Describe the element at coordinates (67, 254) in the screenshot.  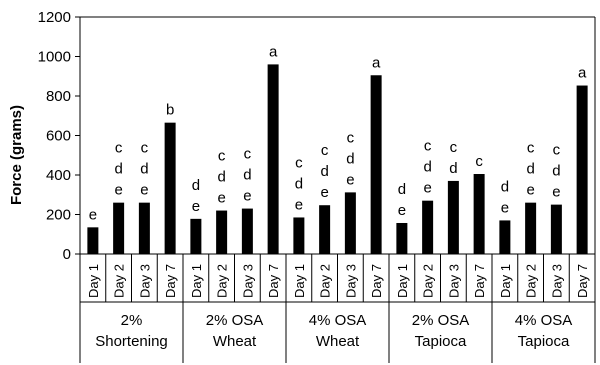
I see `y-tick-label: 0` at that location.